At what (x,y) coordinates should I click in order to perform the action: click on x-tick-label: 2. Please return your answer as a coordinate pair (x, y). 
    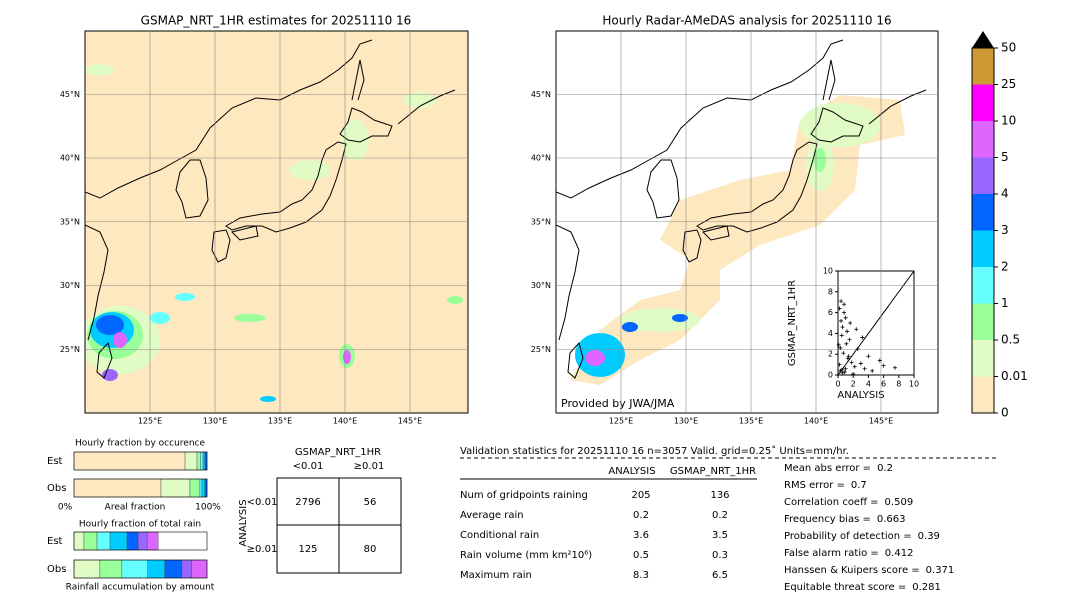
    Looking at the image, I should click on (853, 384).